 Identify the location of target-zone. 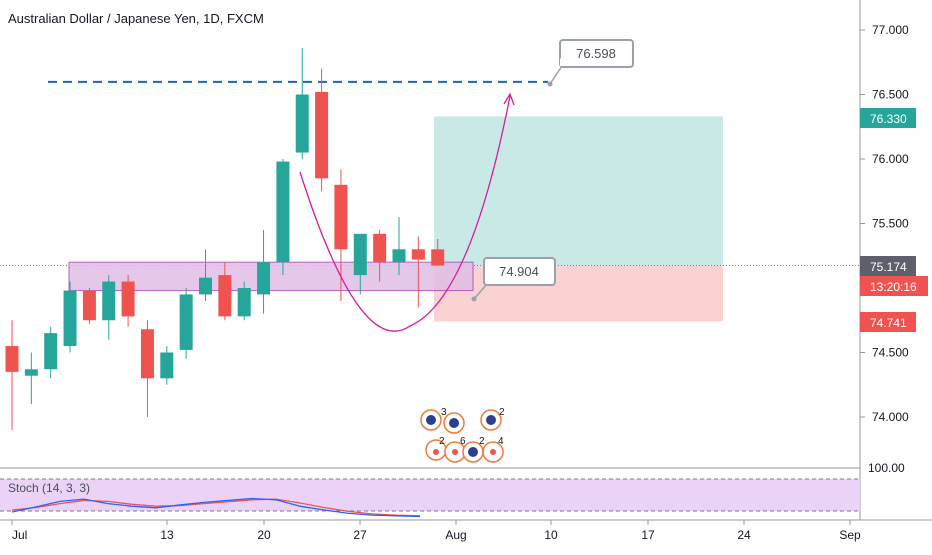
(578, 191).